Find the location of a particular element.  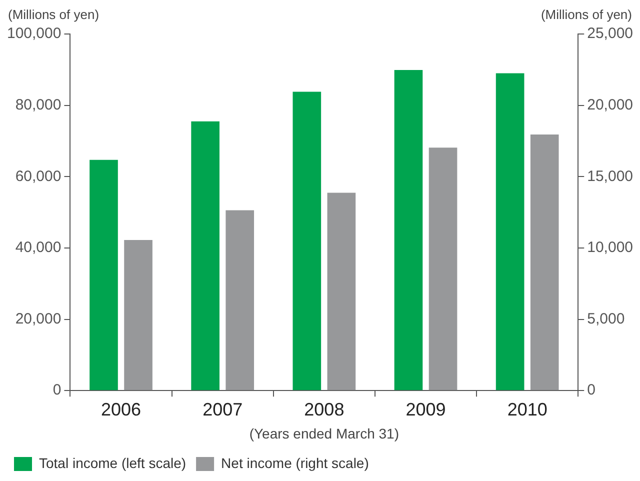

y-tick-label: 100,000 is located at coordinates (34, 33).